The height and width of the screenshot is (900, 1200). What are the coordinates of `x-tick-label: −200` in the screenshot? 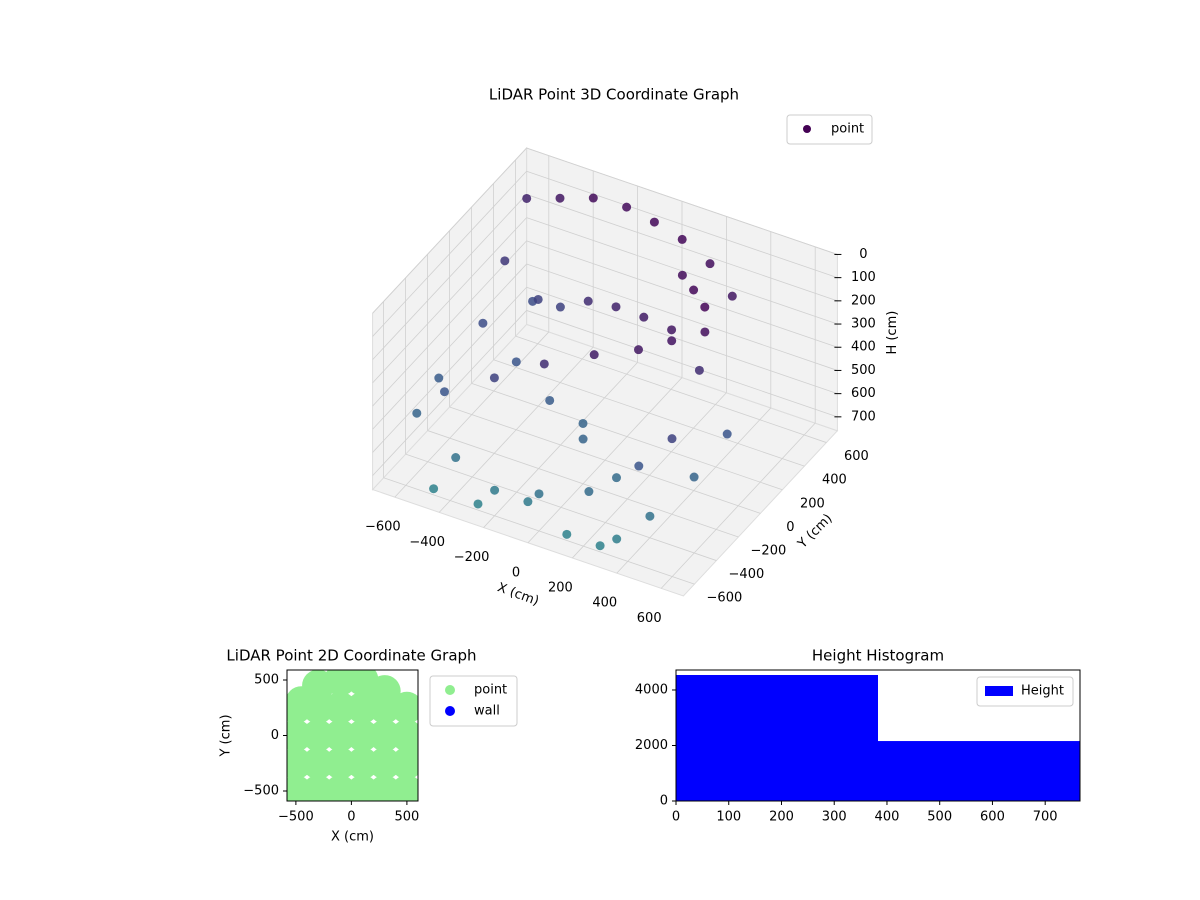 It's located at (472, 557).